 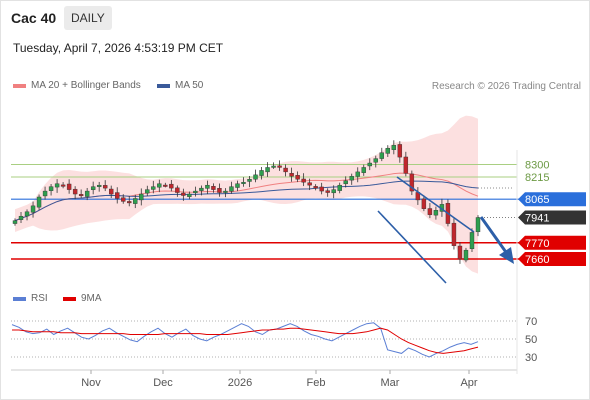 What do you see at coordinates (91, 383) in the screenshot?
I see `x-tick-label-Nov: Nov` at bounding box center [91, 383].